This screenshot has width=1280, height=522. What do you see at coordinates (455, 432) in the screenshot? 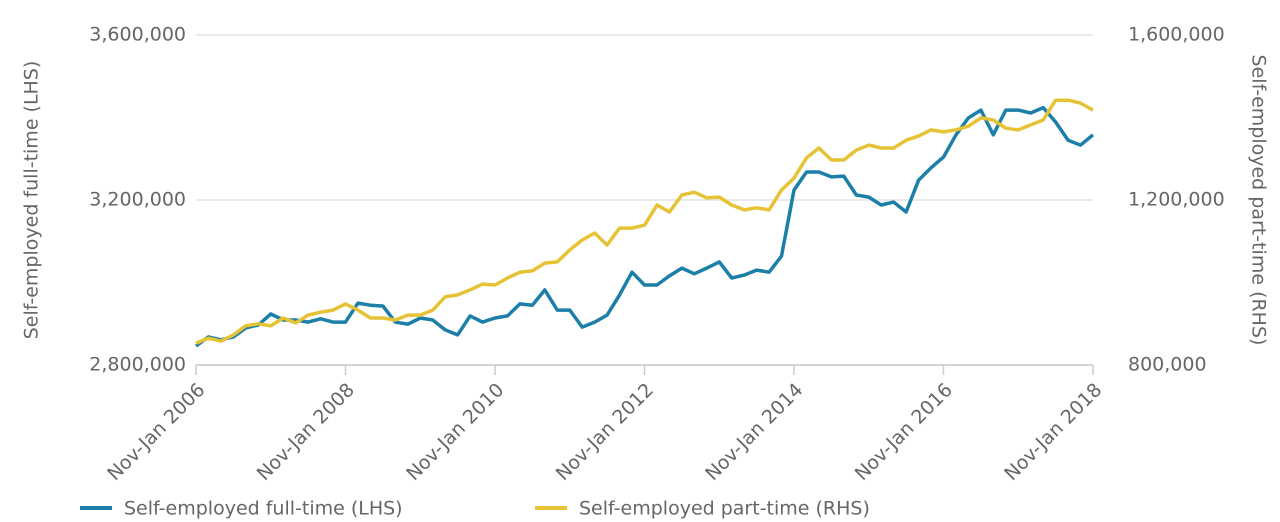
I see `x-tick-label: Nov-Jan 2010` at bounding box center [455, 432].